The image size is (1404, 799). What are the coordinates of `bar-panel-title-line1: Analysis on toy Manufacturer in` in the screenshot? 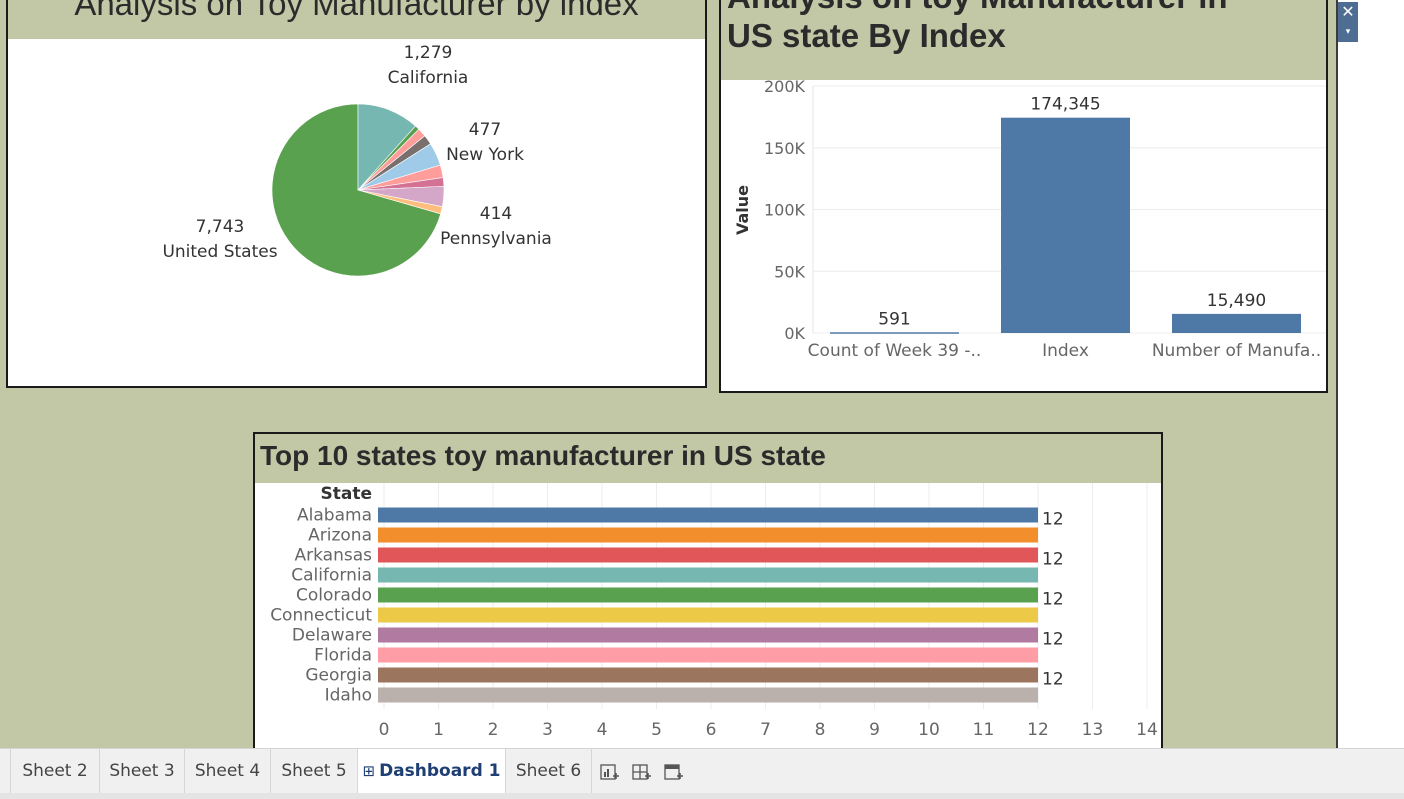 It's located at (1026, 8).